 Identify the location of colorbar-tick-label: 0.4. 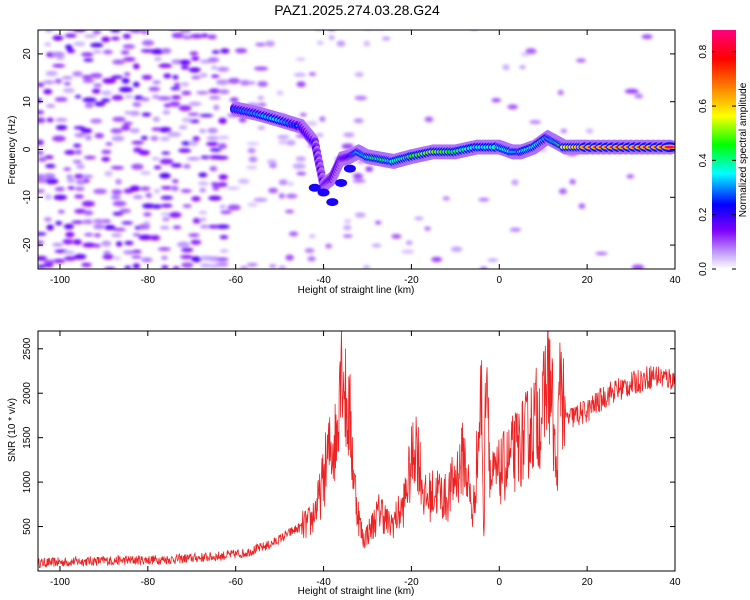
(703, 160).